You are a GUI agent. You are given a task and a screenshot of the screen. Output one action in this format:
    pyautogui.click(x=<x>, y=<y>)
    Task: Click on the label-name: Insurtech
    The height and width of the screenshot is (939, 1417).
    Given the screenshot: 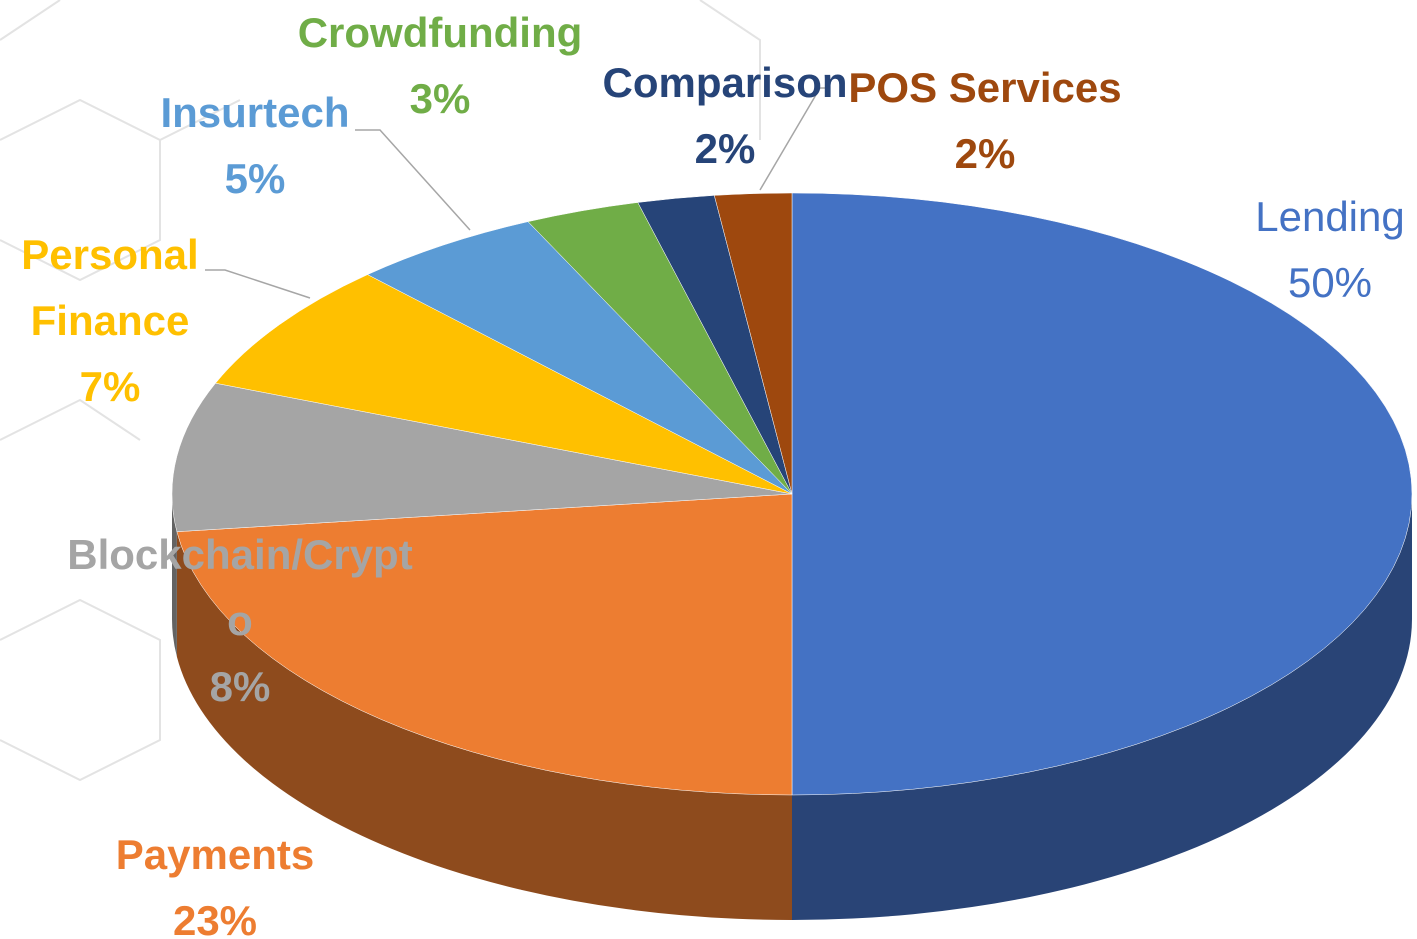 What is the action you would take?
    pyautogui.click(x=255, y=112)
    